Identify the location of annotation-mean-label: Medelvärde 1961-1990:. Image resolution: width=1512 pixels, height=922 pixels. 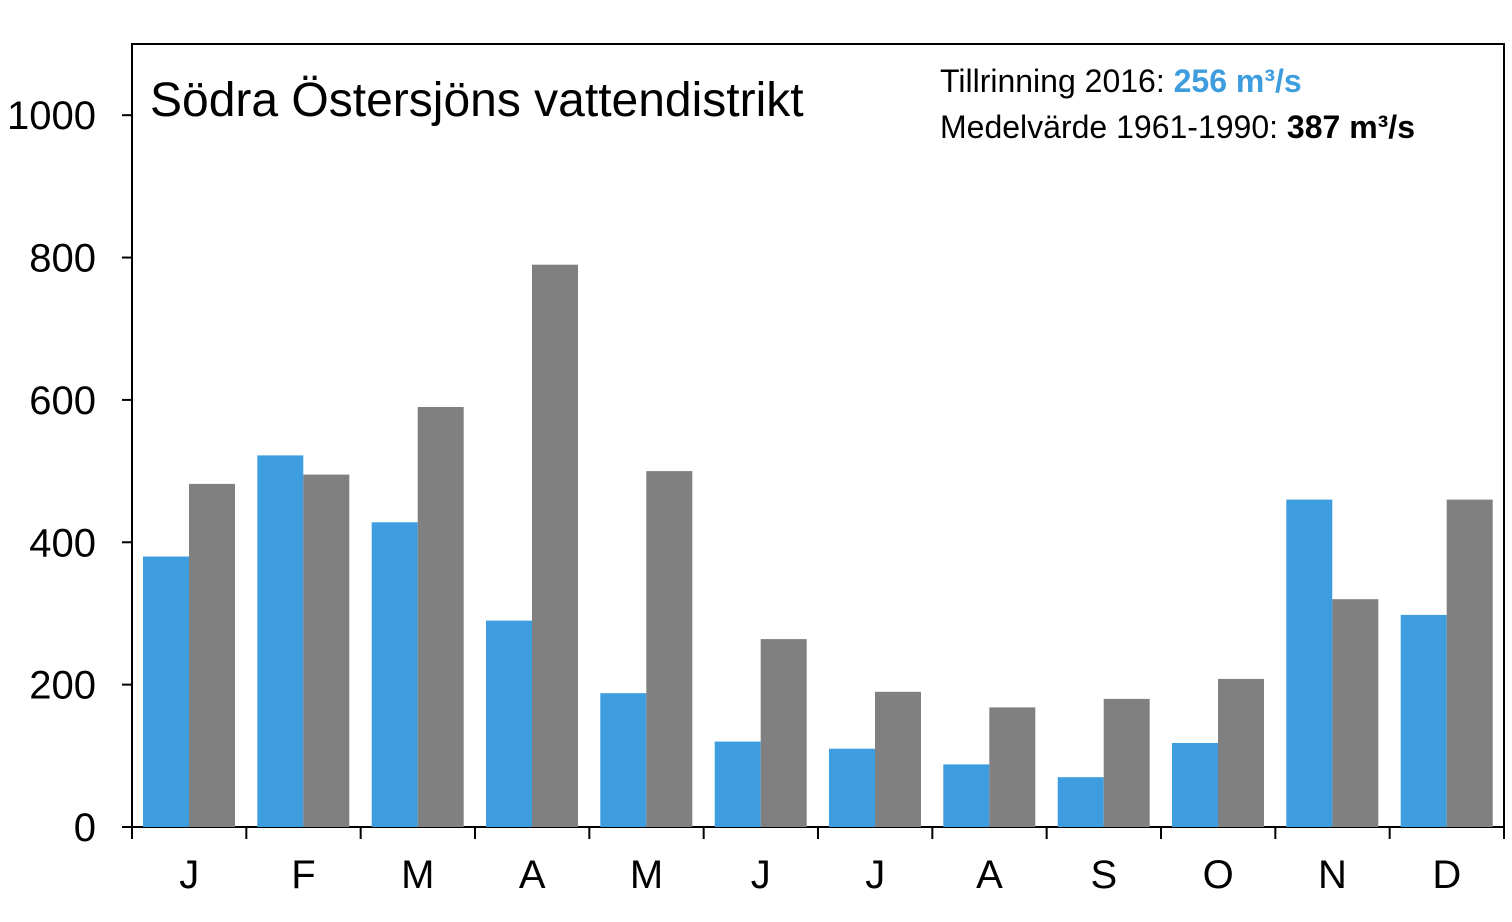
(1113, 127).